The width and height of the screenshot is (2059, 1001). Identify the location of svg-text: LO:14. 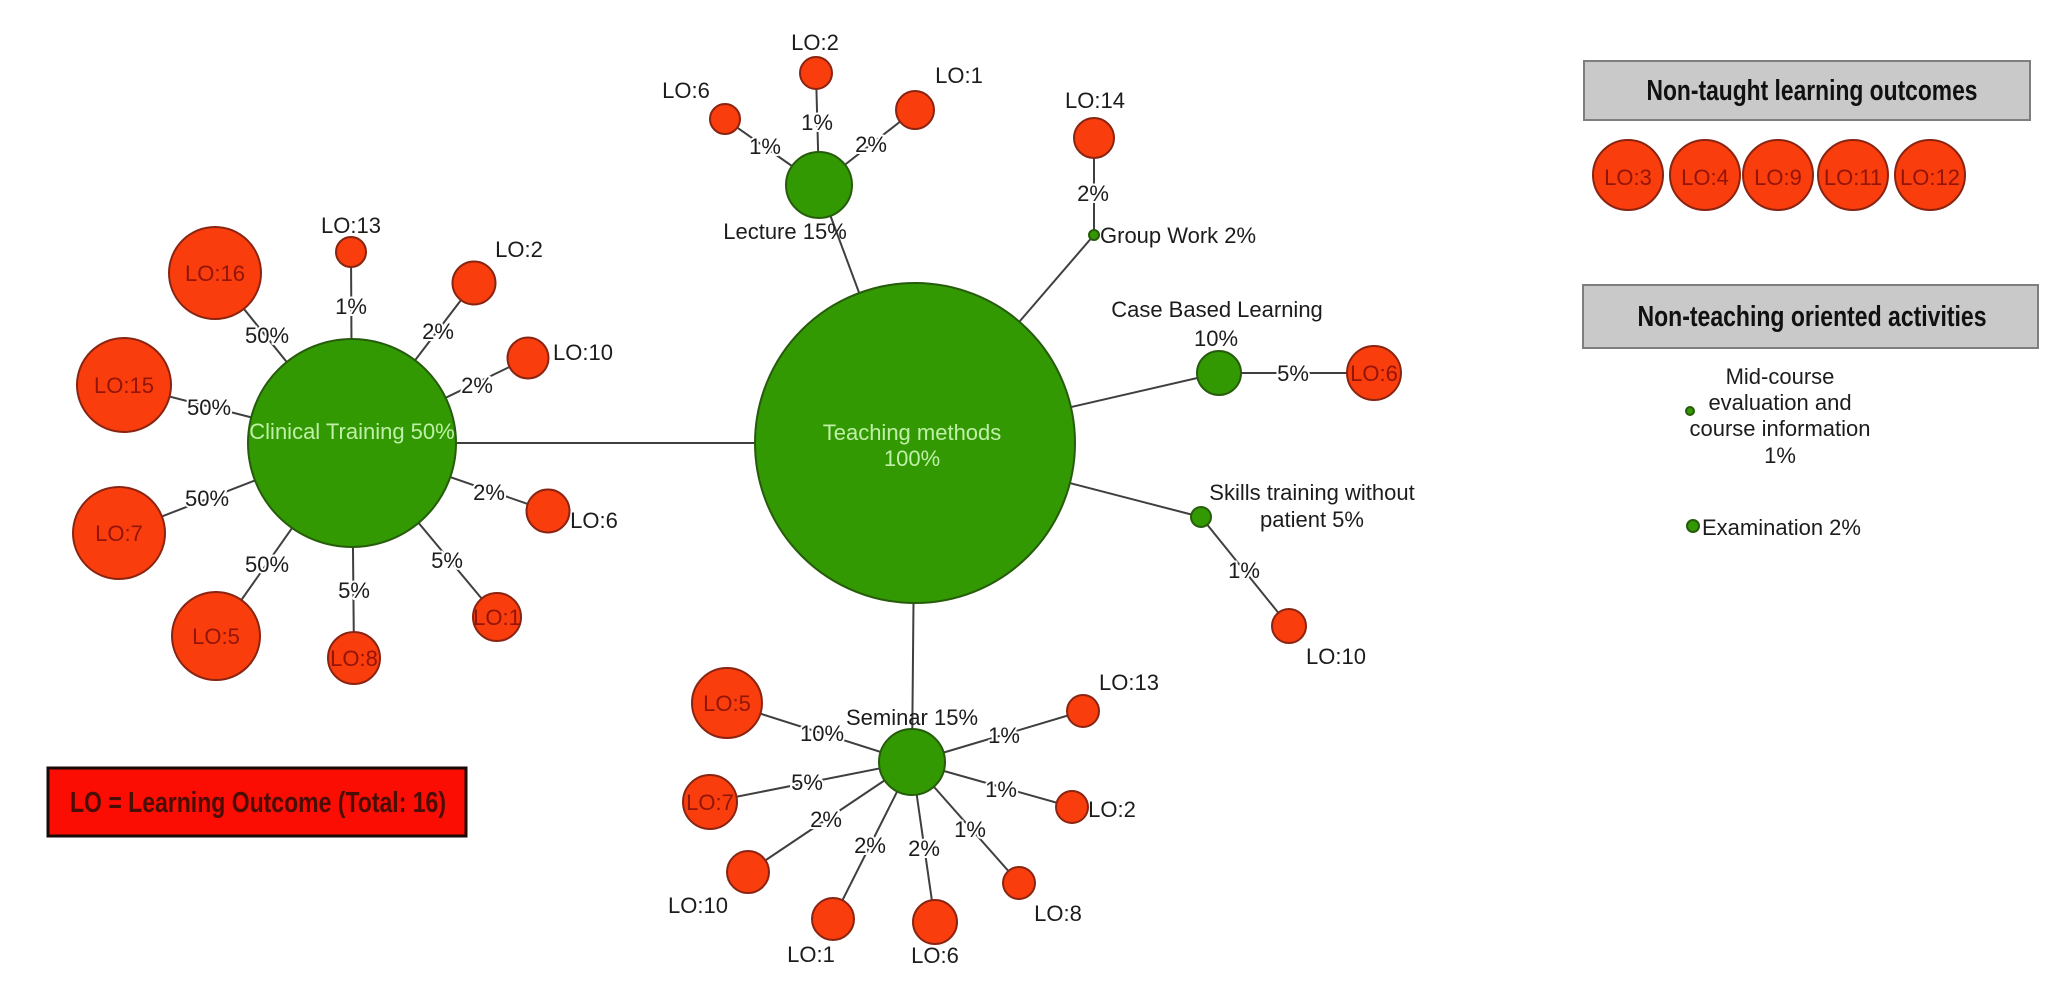
(1095, 100).